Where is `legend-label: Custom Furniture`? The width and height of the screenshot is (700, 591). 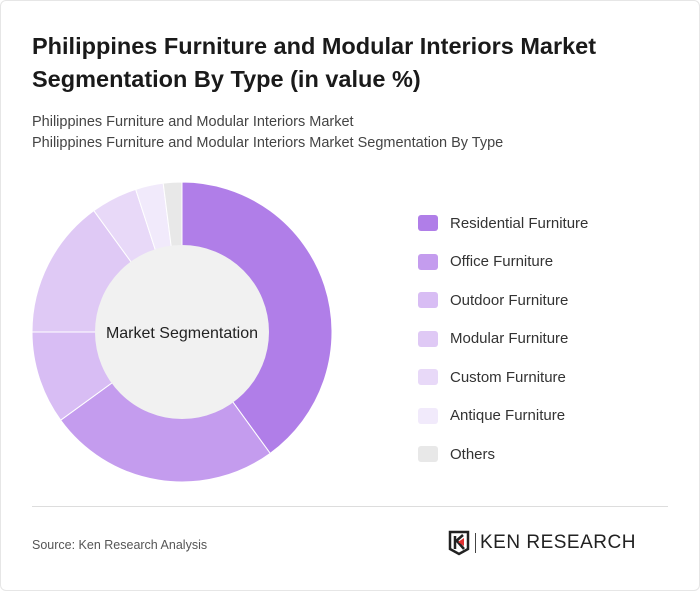
legend-label: Custom Furniture is located at coordinates (508, 377).